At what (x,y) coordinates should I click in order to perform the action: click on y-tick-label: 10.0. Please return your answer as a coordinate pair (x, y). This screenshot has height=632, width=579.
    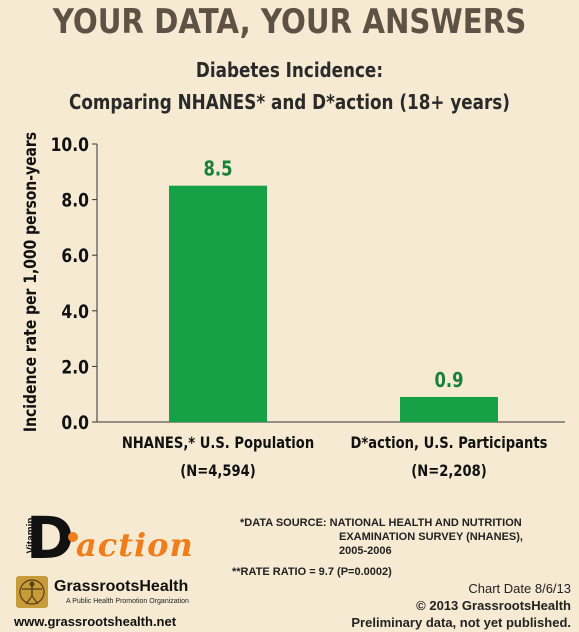
    Looking at the image, I should click on (70, 146).